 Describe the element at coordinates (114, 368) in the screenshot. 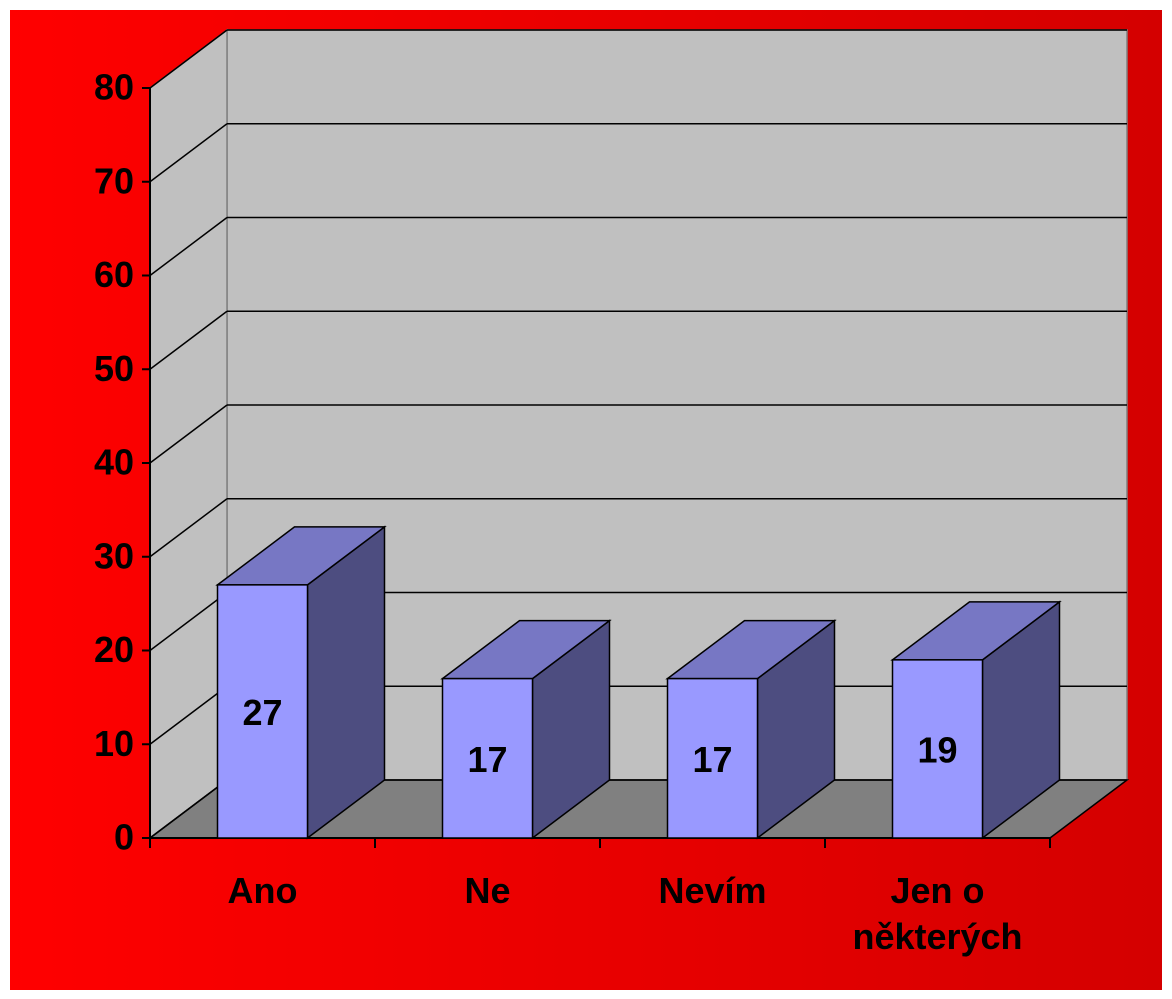

I see `y-tick-label: 50` at that location.